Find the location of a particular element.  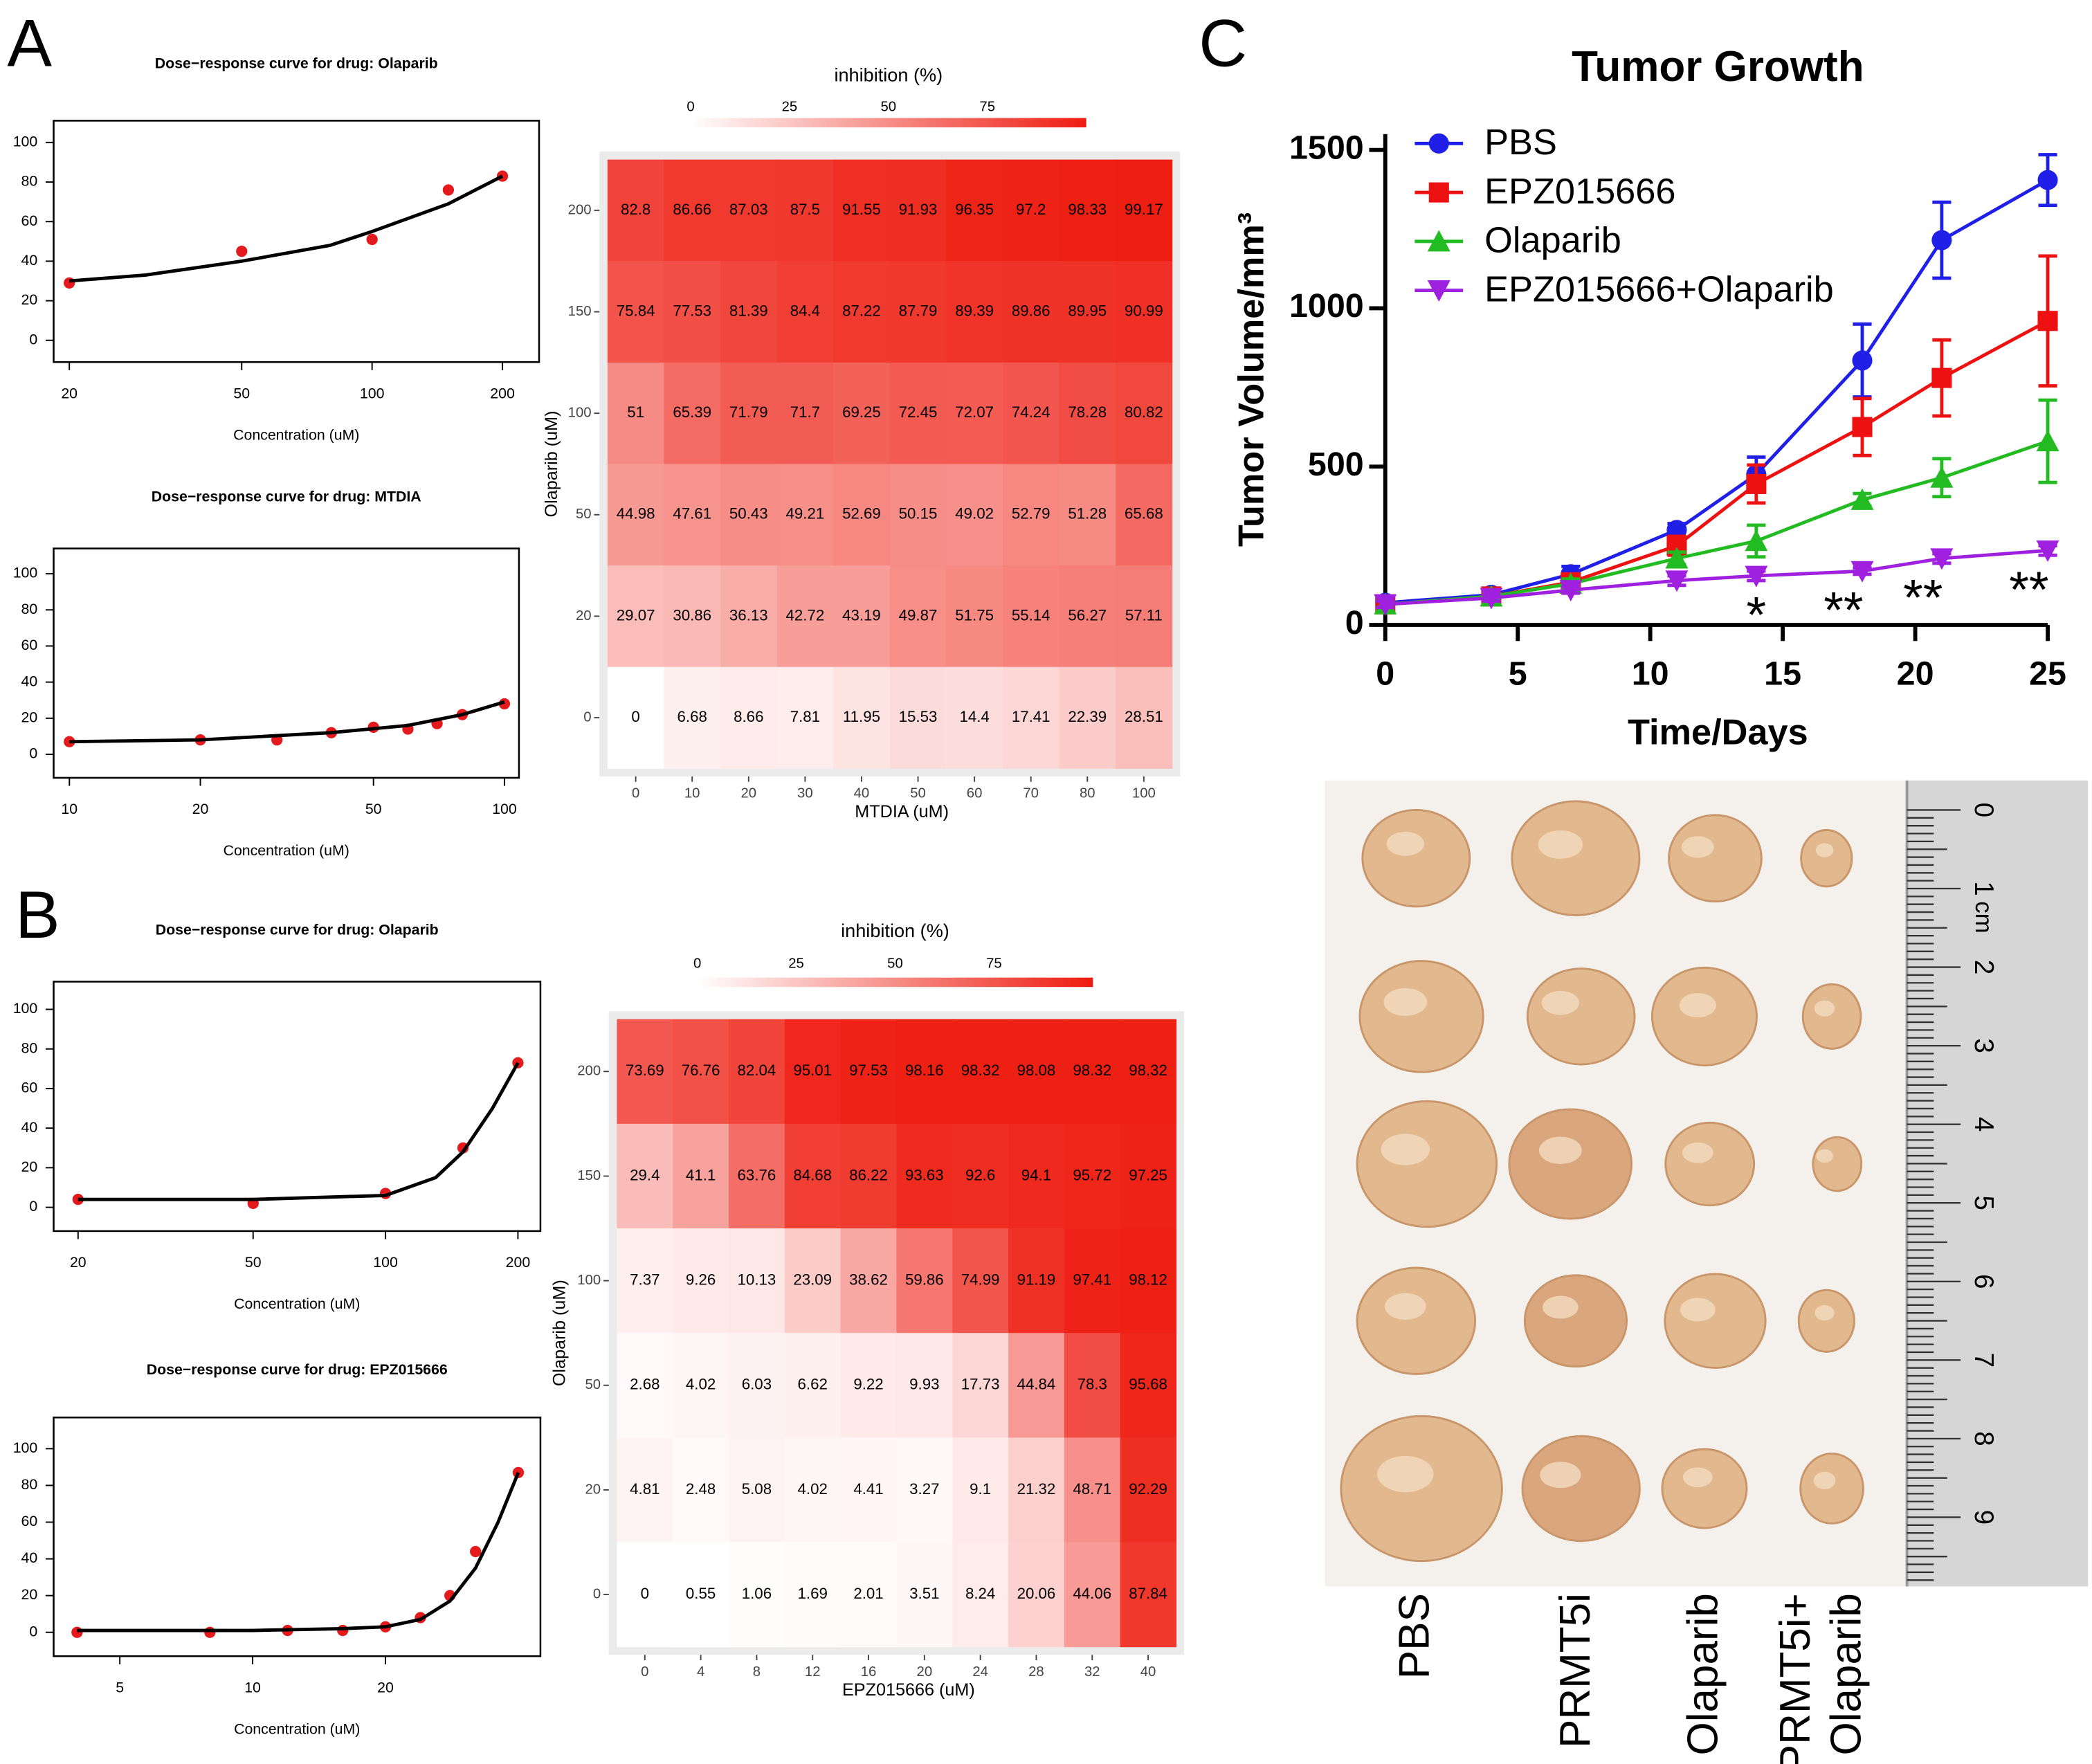

x-tick-label: 5 is located at coordinates (120, 1687).